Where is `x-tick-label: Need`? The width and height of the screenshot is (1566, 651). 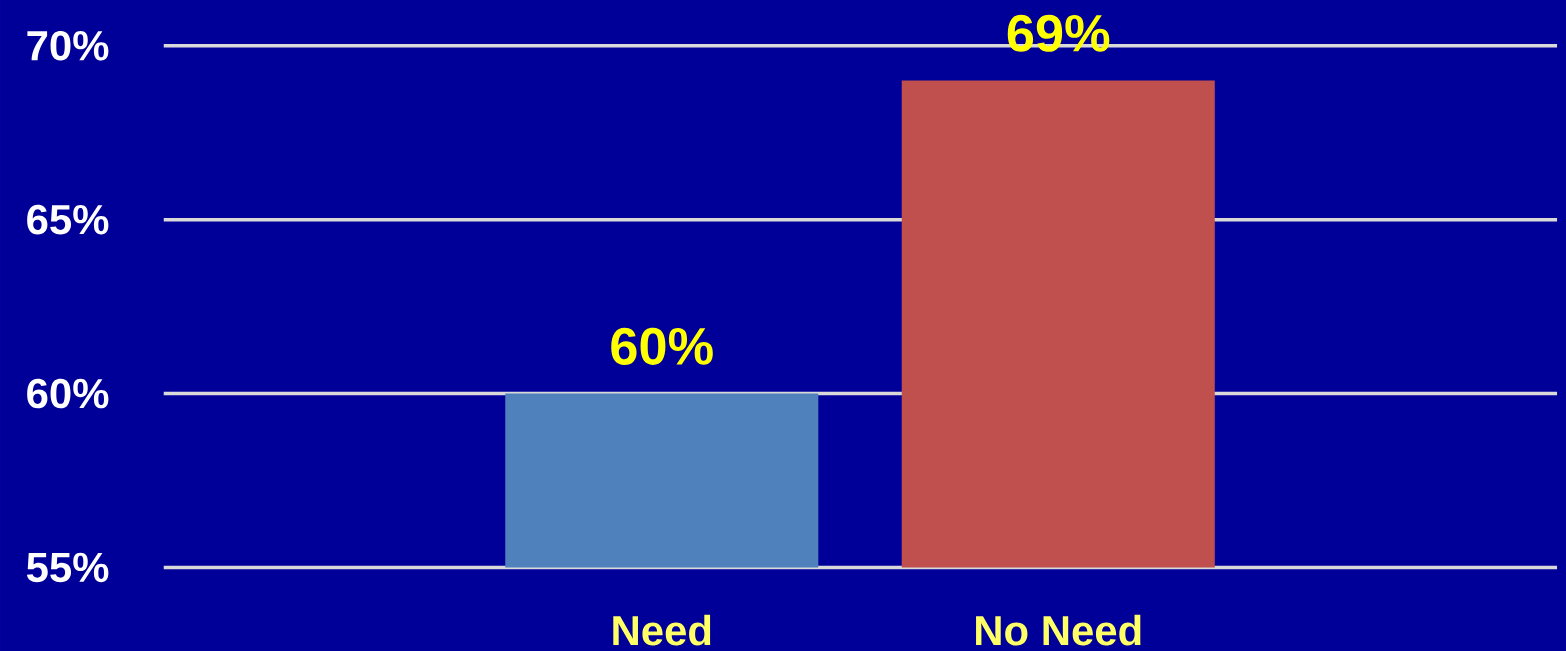 x-tick-label: Need is located at coordinates (662, 630).